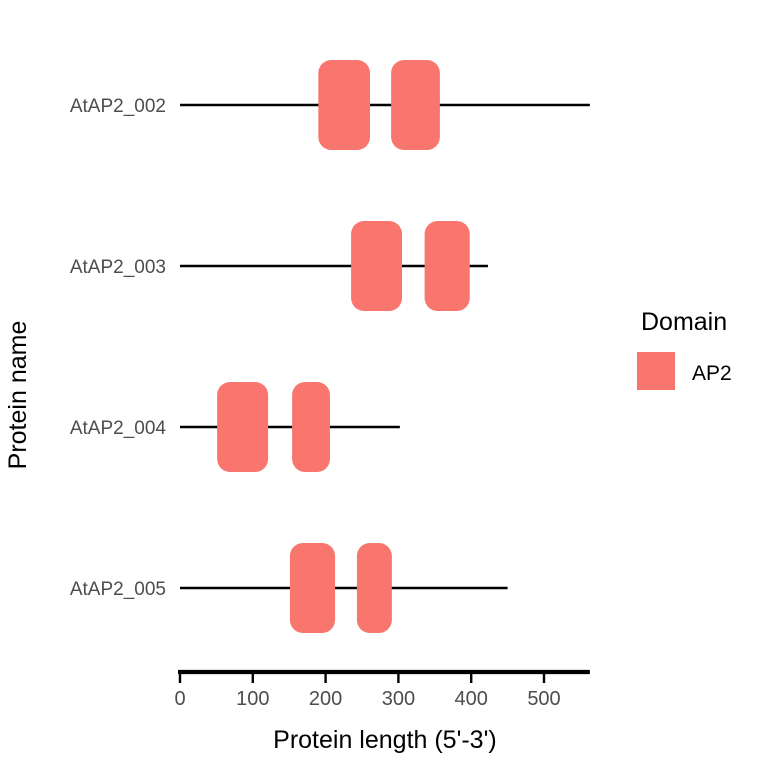 The image size is (768, 768). Describe the element at coordinates (712, 373) in the screenshot. I see `legend-label: AP2` at that location.